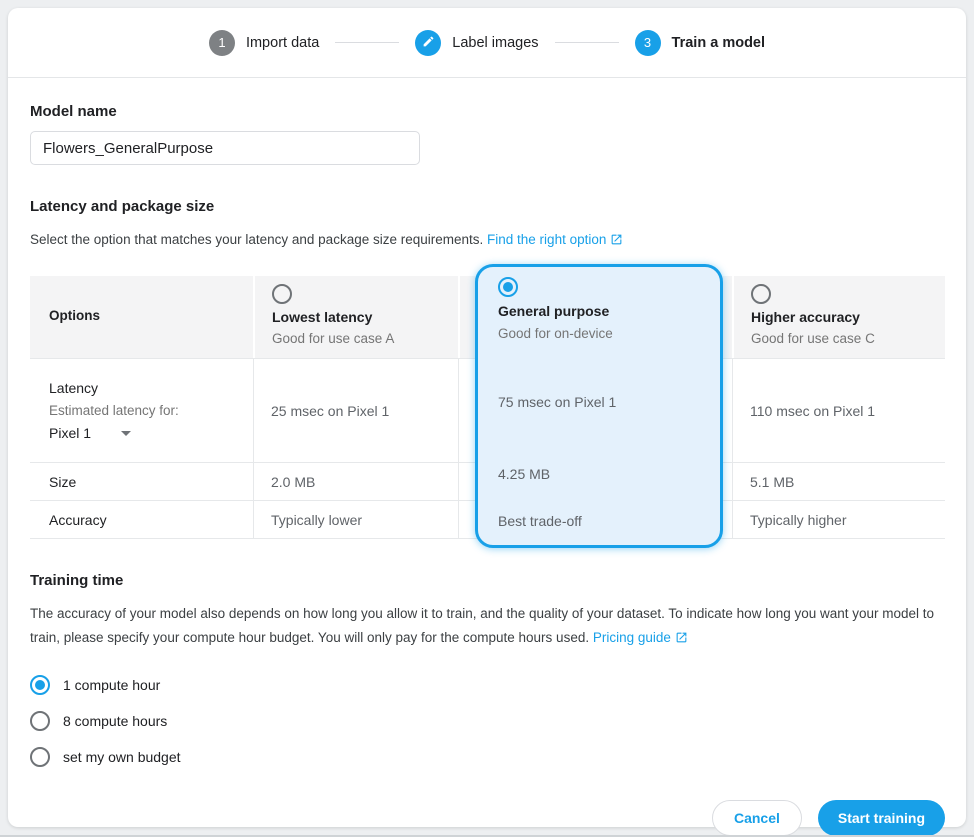 This screenshot has width=974, height=837. Describe the element at coordinates (813, 338) in the screenshot. I see `option-subtitle: Good for use case C` at that location.